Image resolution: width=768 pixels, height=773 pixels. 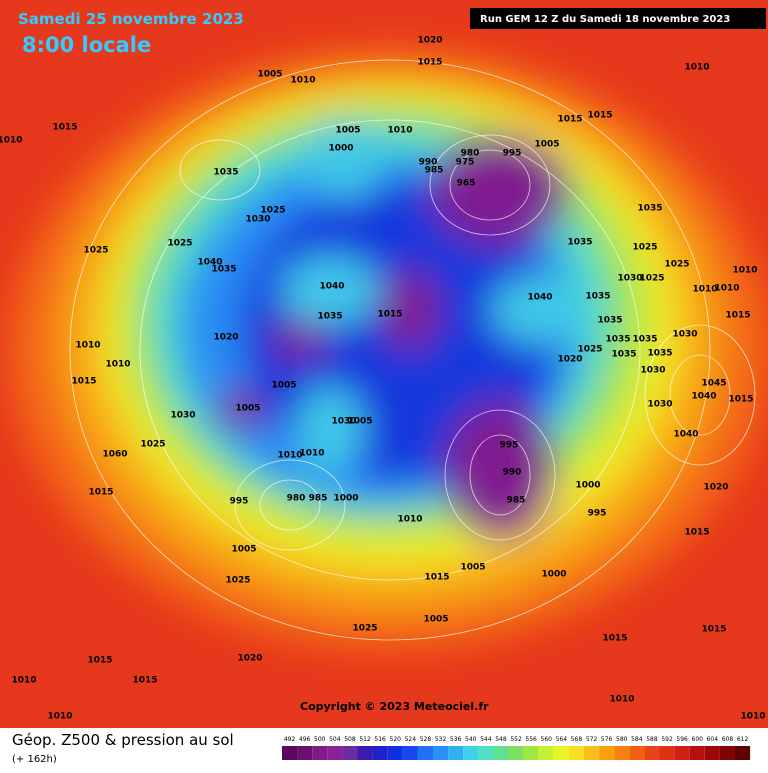 I want to click on colorbar-label: 528, so click(x=426, y=739).